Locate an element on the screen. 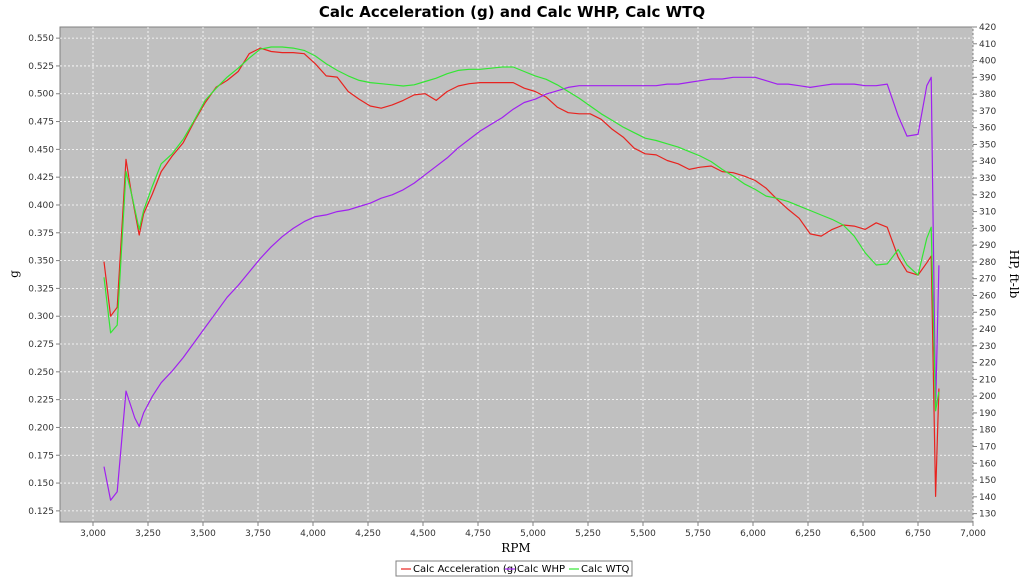 This screenshot has height=578, width=1024. legend-label-acceleration: Calc Acceleration (g) is located at coordinates (465, 569).